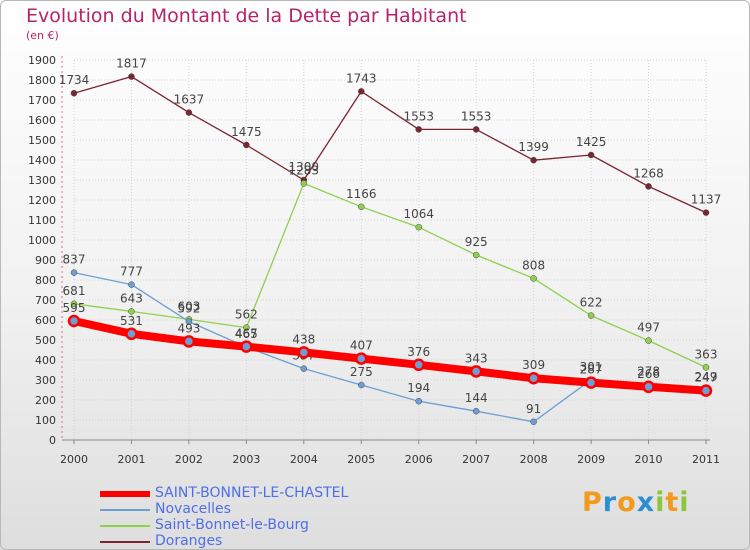 Image resolution: width=750 pixels, height=550 pixels. I want to click on proxiti-logo: Proxiti, so click(636, 502).